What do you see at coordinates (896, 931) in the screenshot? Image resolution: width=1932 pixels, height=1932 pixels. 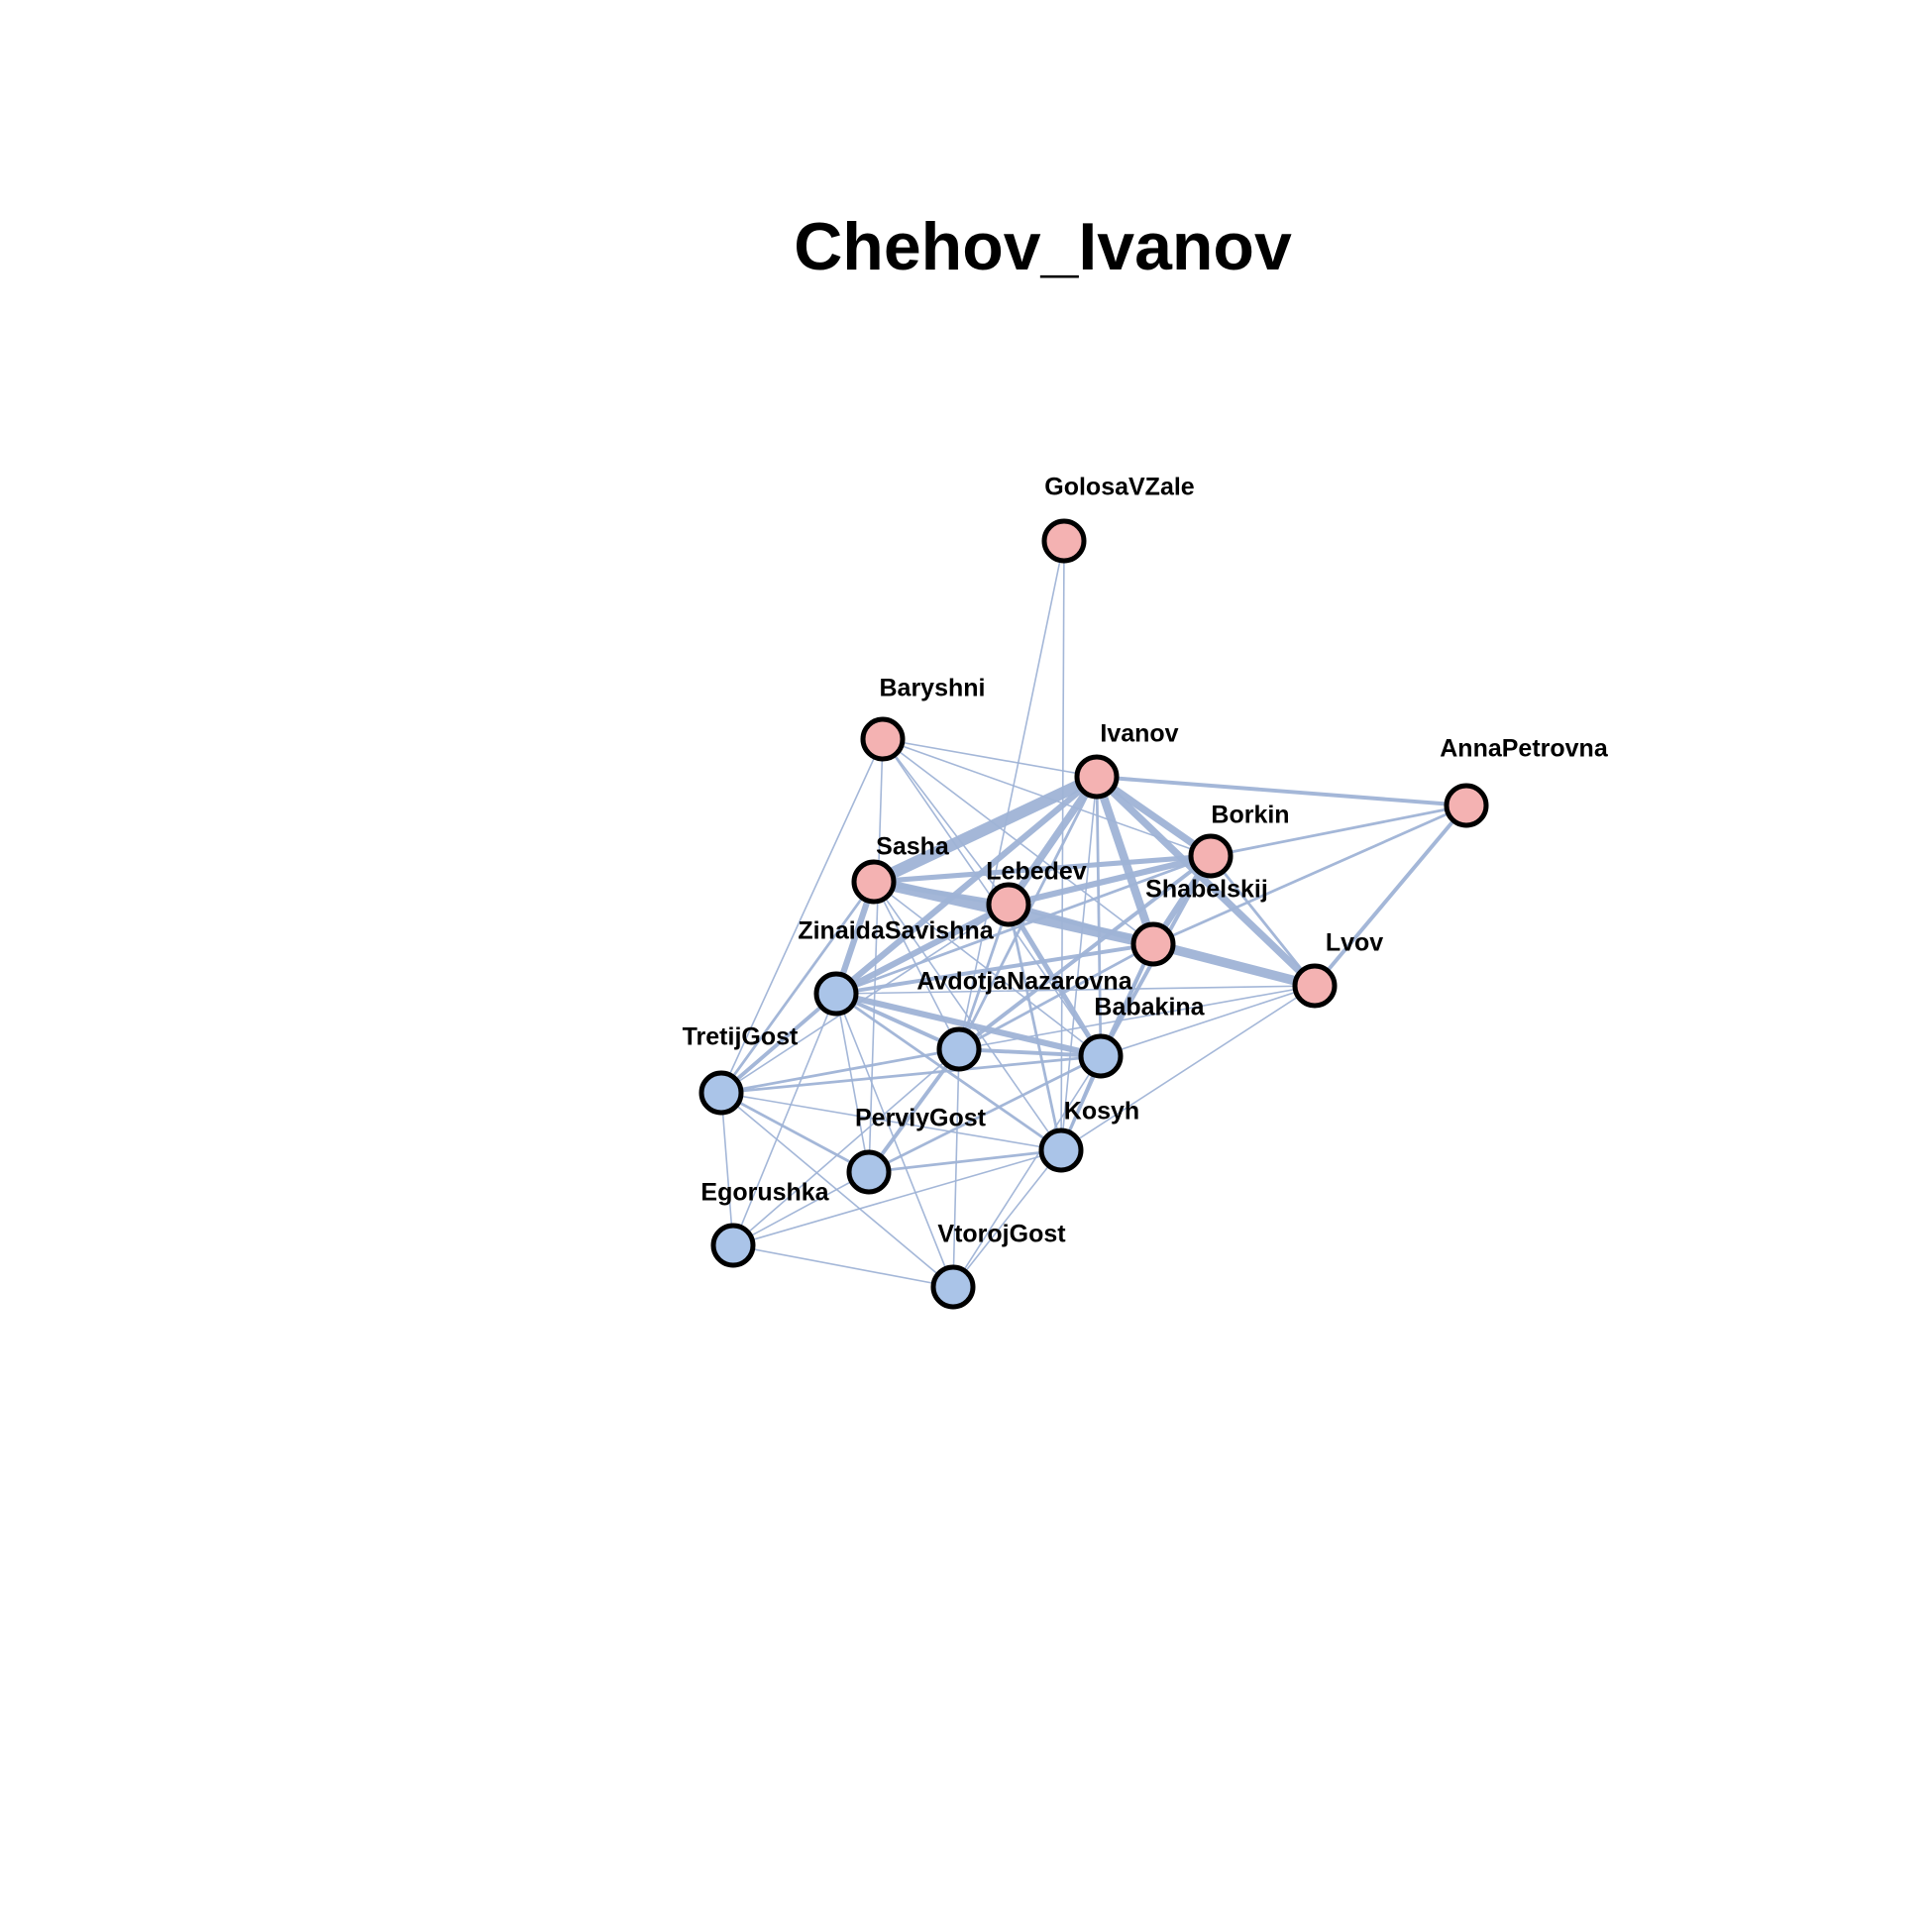 I see `node-label-ZinaidaSavishna: ZinaidaSavishna` at bounding box center [896, 931].